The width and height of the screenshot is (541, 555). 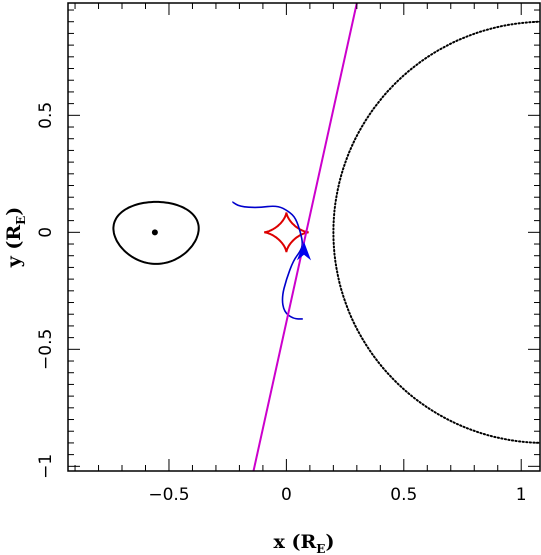 What do you see at coordinates (286, 495) in the screenshot?
I see `x-tick-label: 0` at bounding box center [286, 495].